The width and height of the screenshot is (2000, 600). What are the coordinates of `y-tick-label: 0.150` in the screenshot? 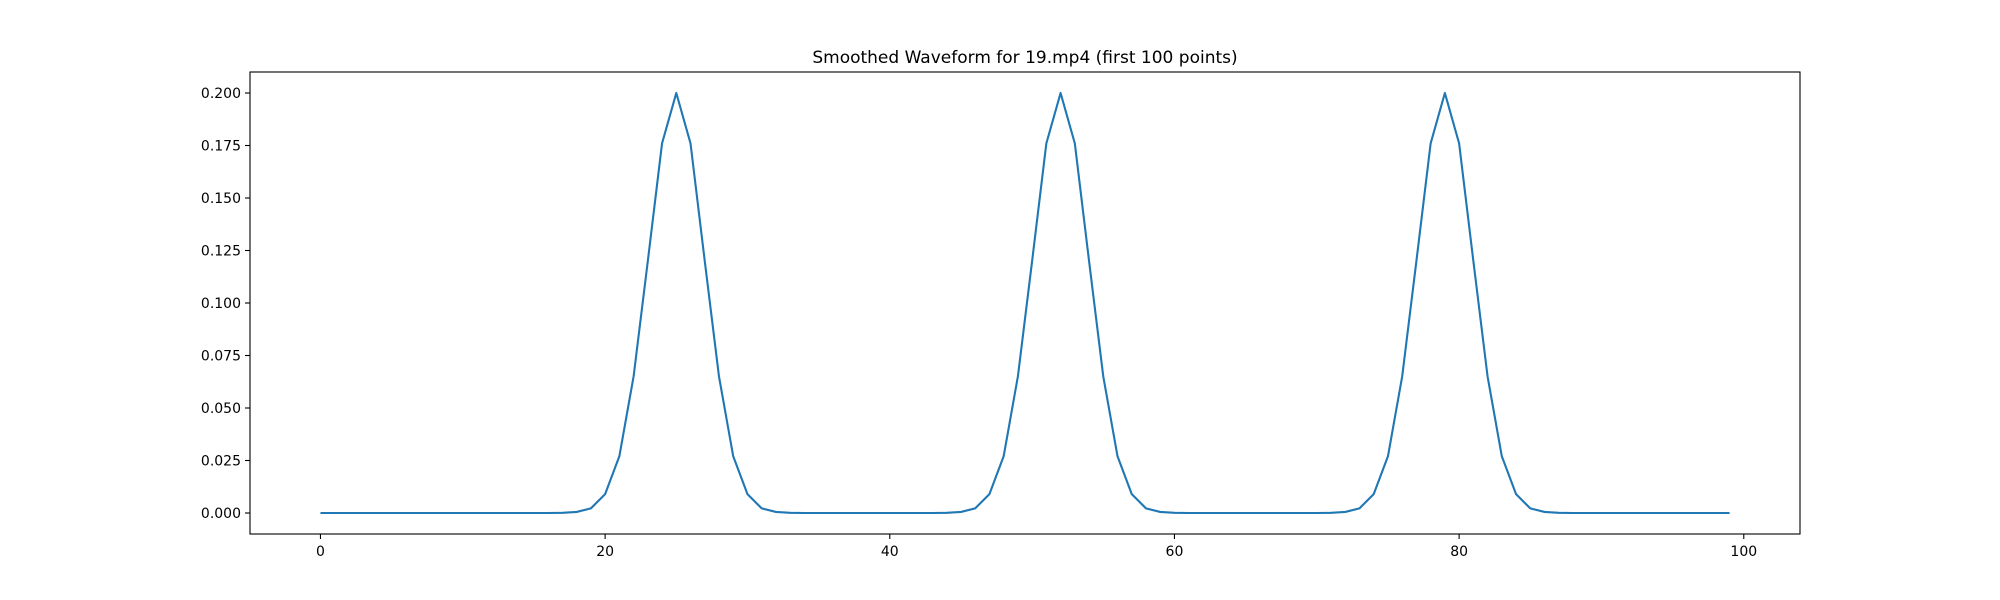 It's located at (221, 199).